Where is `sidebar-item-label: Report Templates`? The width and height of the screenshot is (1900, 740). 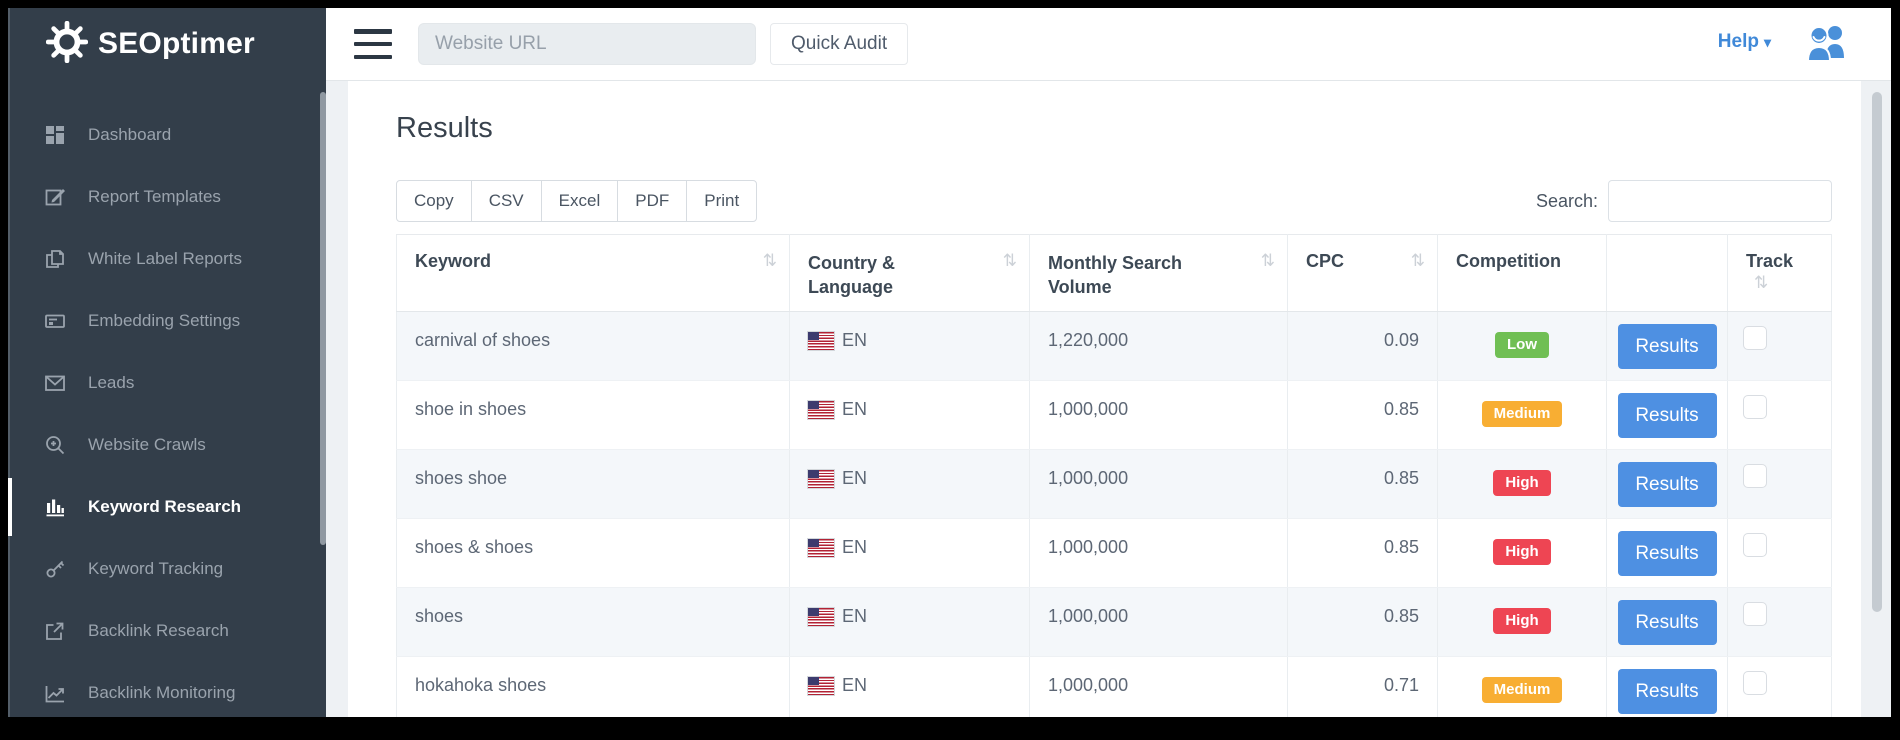 sidebar-item-label: Report Templates is located at coordinates (154, 196).